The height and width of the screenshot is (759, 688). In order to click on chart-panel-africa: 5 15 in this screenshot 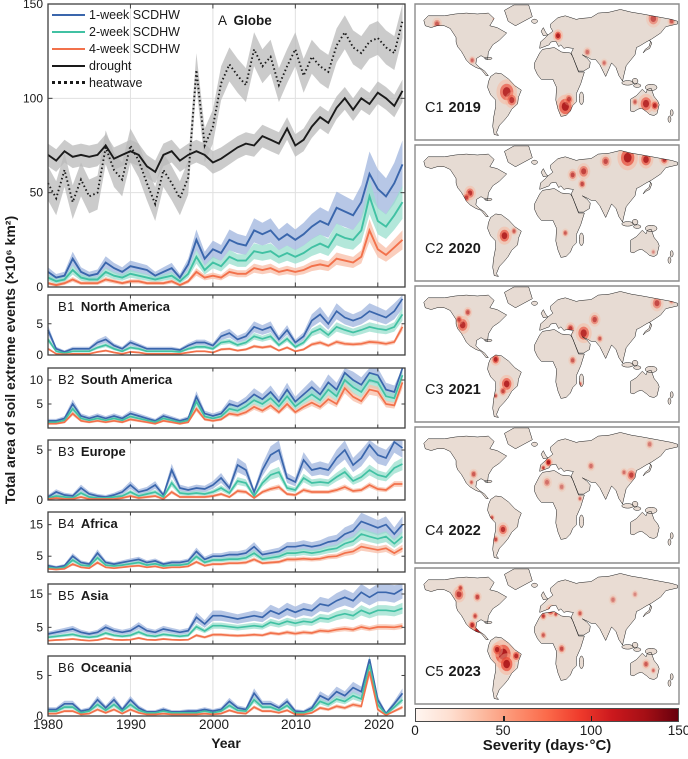, I will do `click(218, 542)`.